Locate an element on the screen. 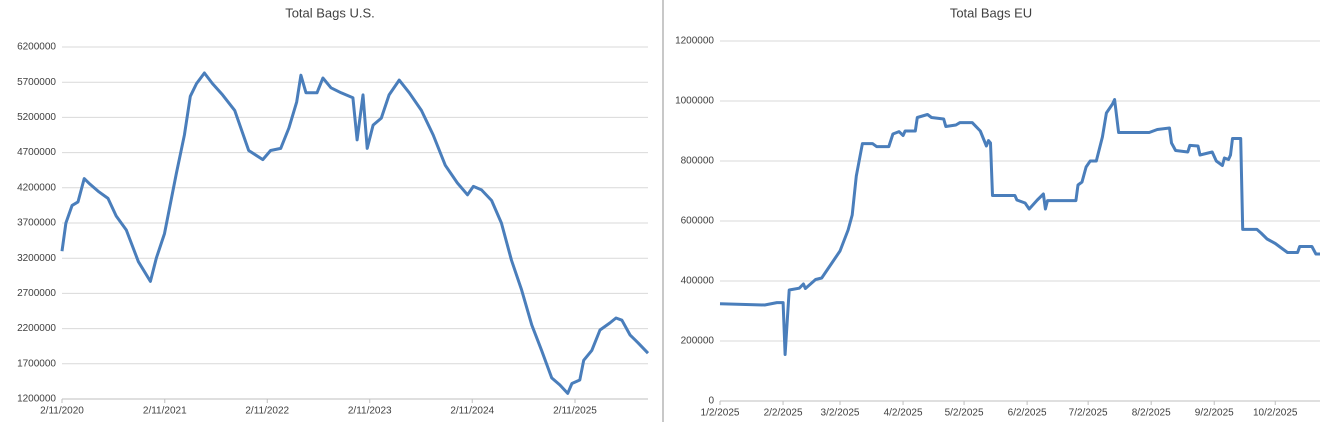 The width and height of the screenshot is (1322, 422). y-tick-label: 400000 is located at coordinates (698, 281).